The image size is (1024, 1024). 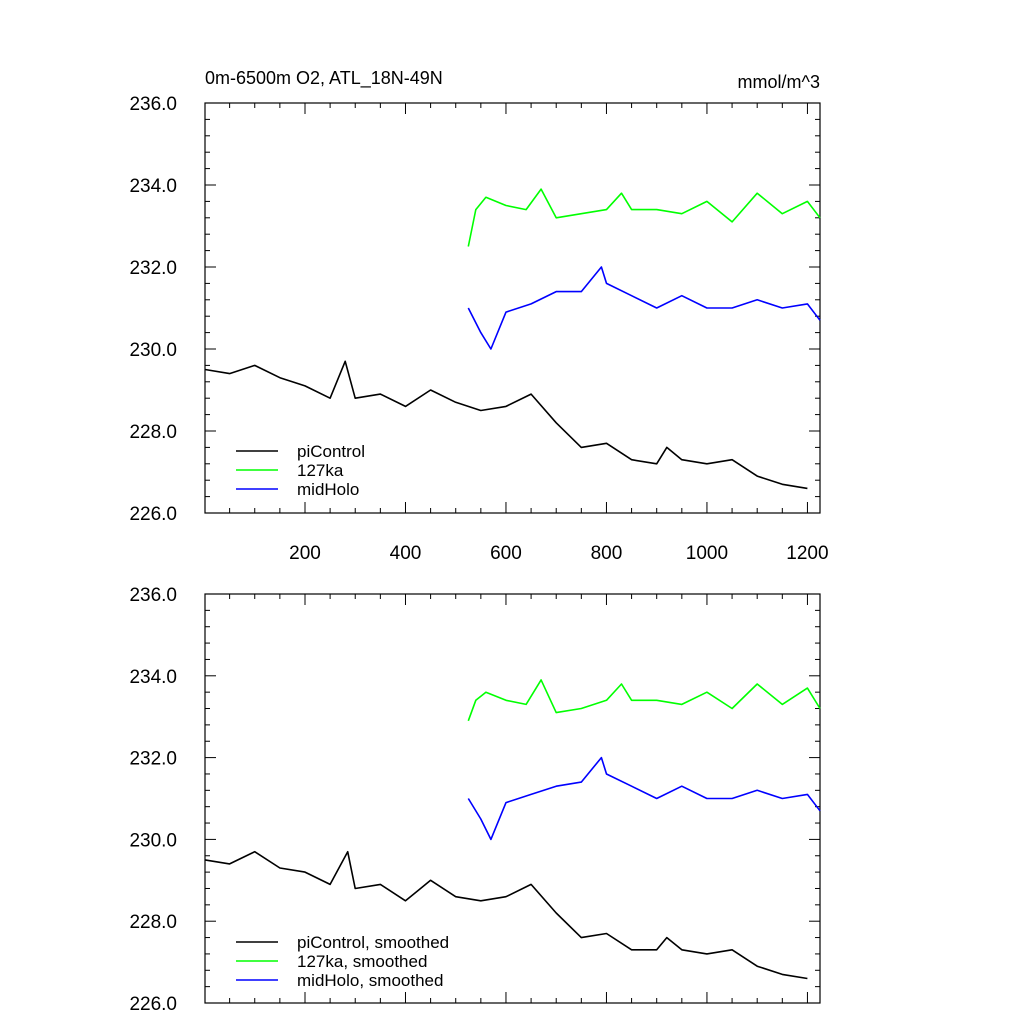 I want to click on chart-title: 0m-6500m O2, ATL_18N-49N, so click(x=324, y=78).